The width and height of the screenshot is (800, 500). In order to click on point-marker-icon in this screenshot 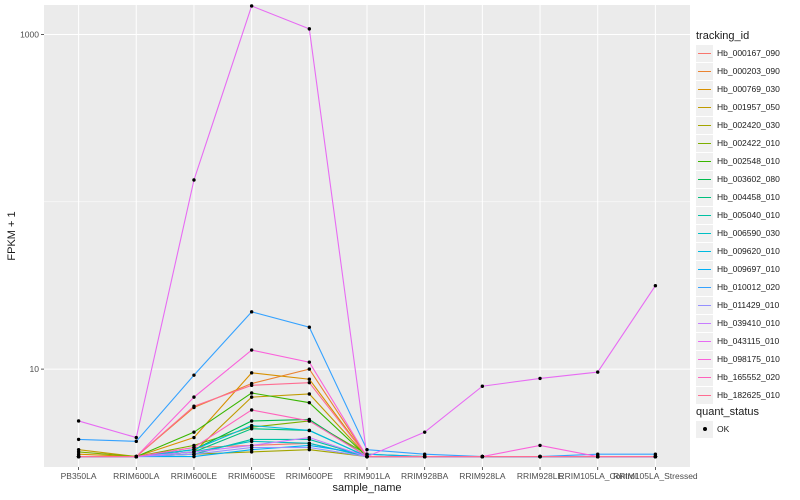, I will do `click(704, 429)`.